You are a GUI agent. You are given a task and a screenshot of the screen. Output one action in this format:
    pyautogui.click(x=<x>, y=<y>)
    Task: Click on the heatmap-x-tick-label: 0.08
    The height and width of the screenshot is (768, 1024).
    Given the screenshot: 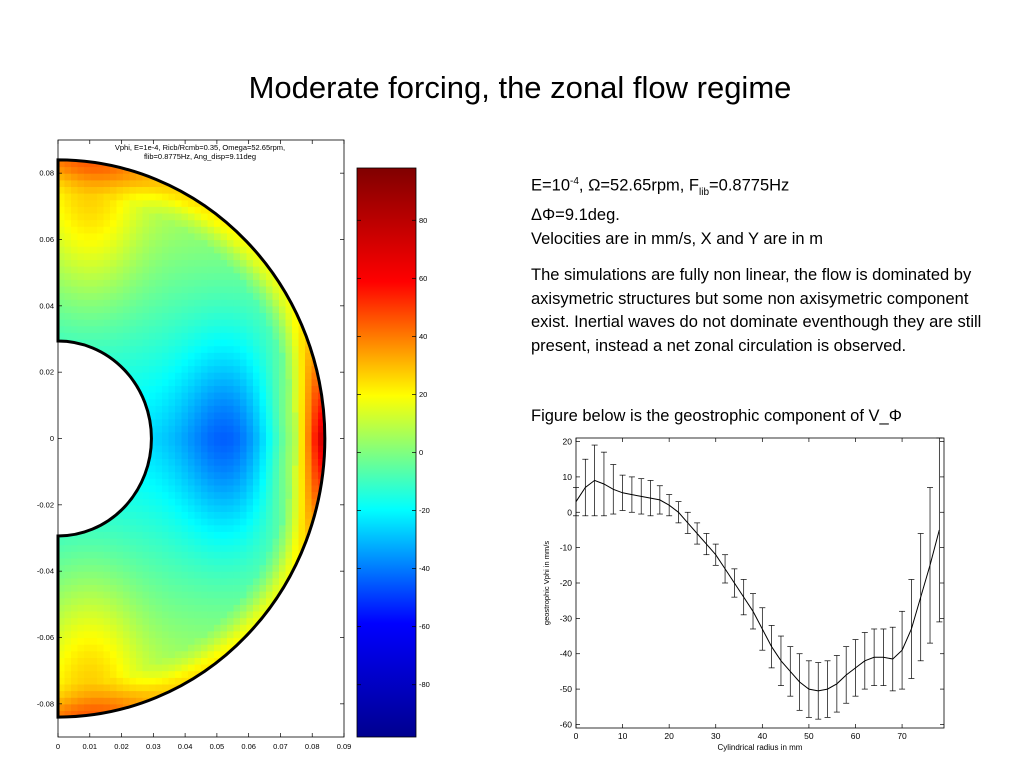 What is the action you would take?
    pyautogui.click(x=312, y=746)
    